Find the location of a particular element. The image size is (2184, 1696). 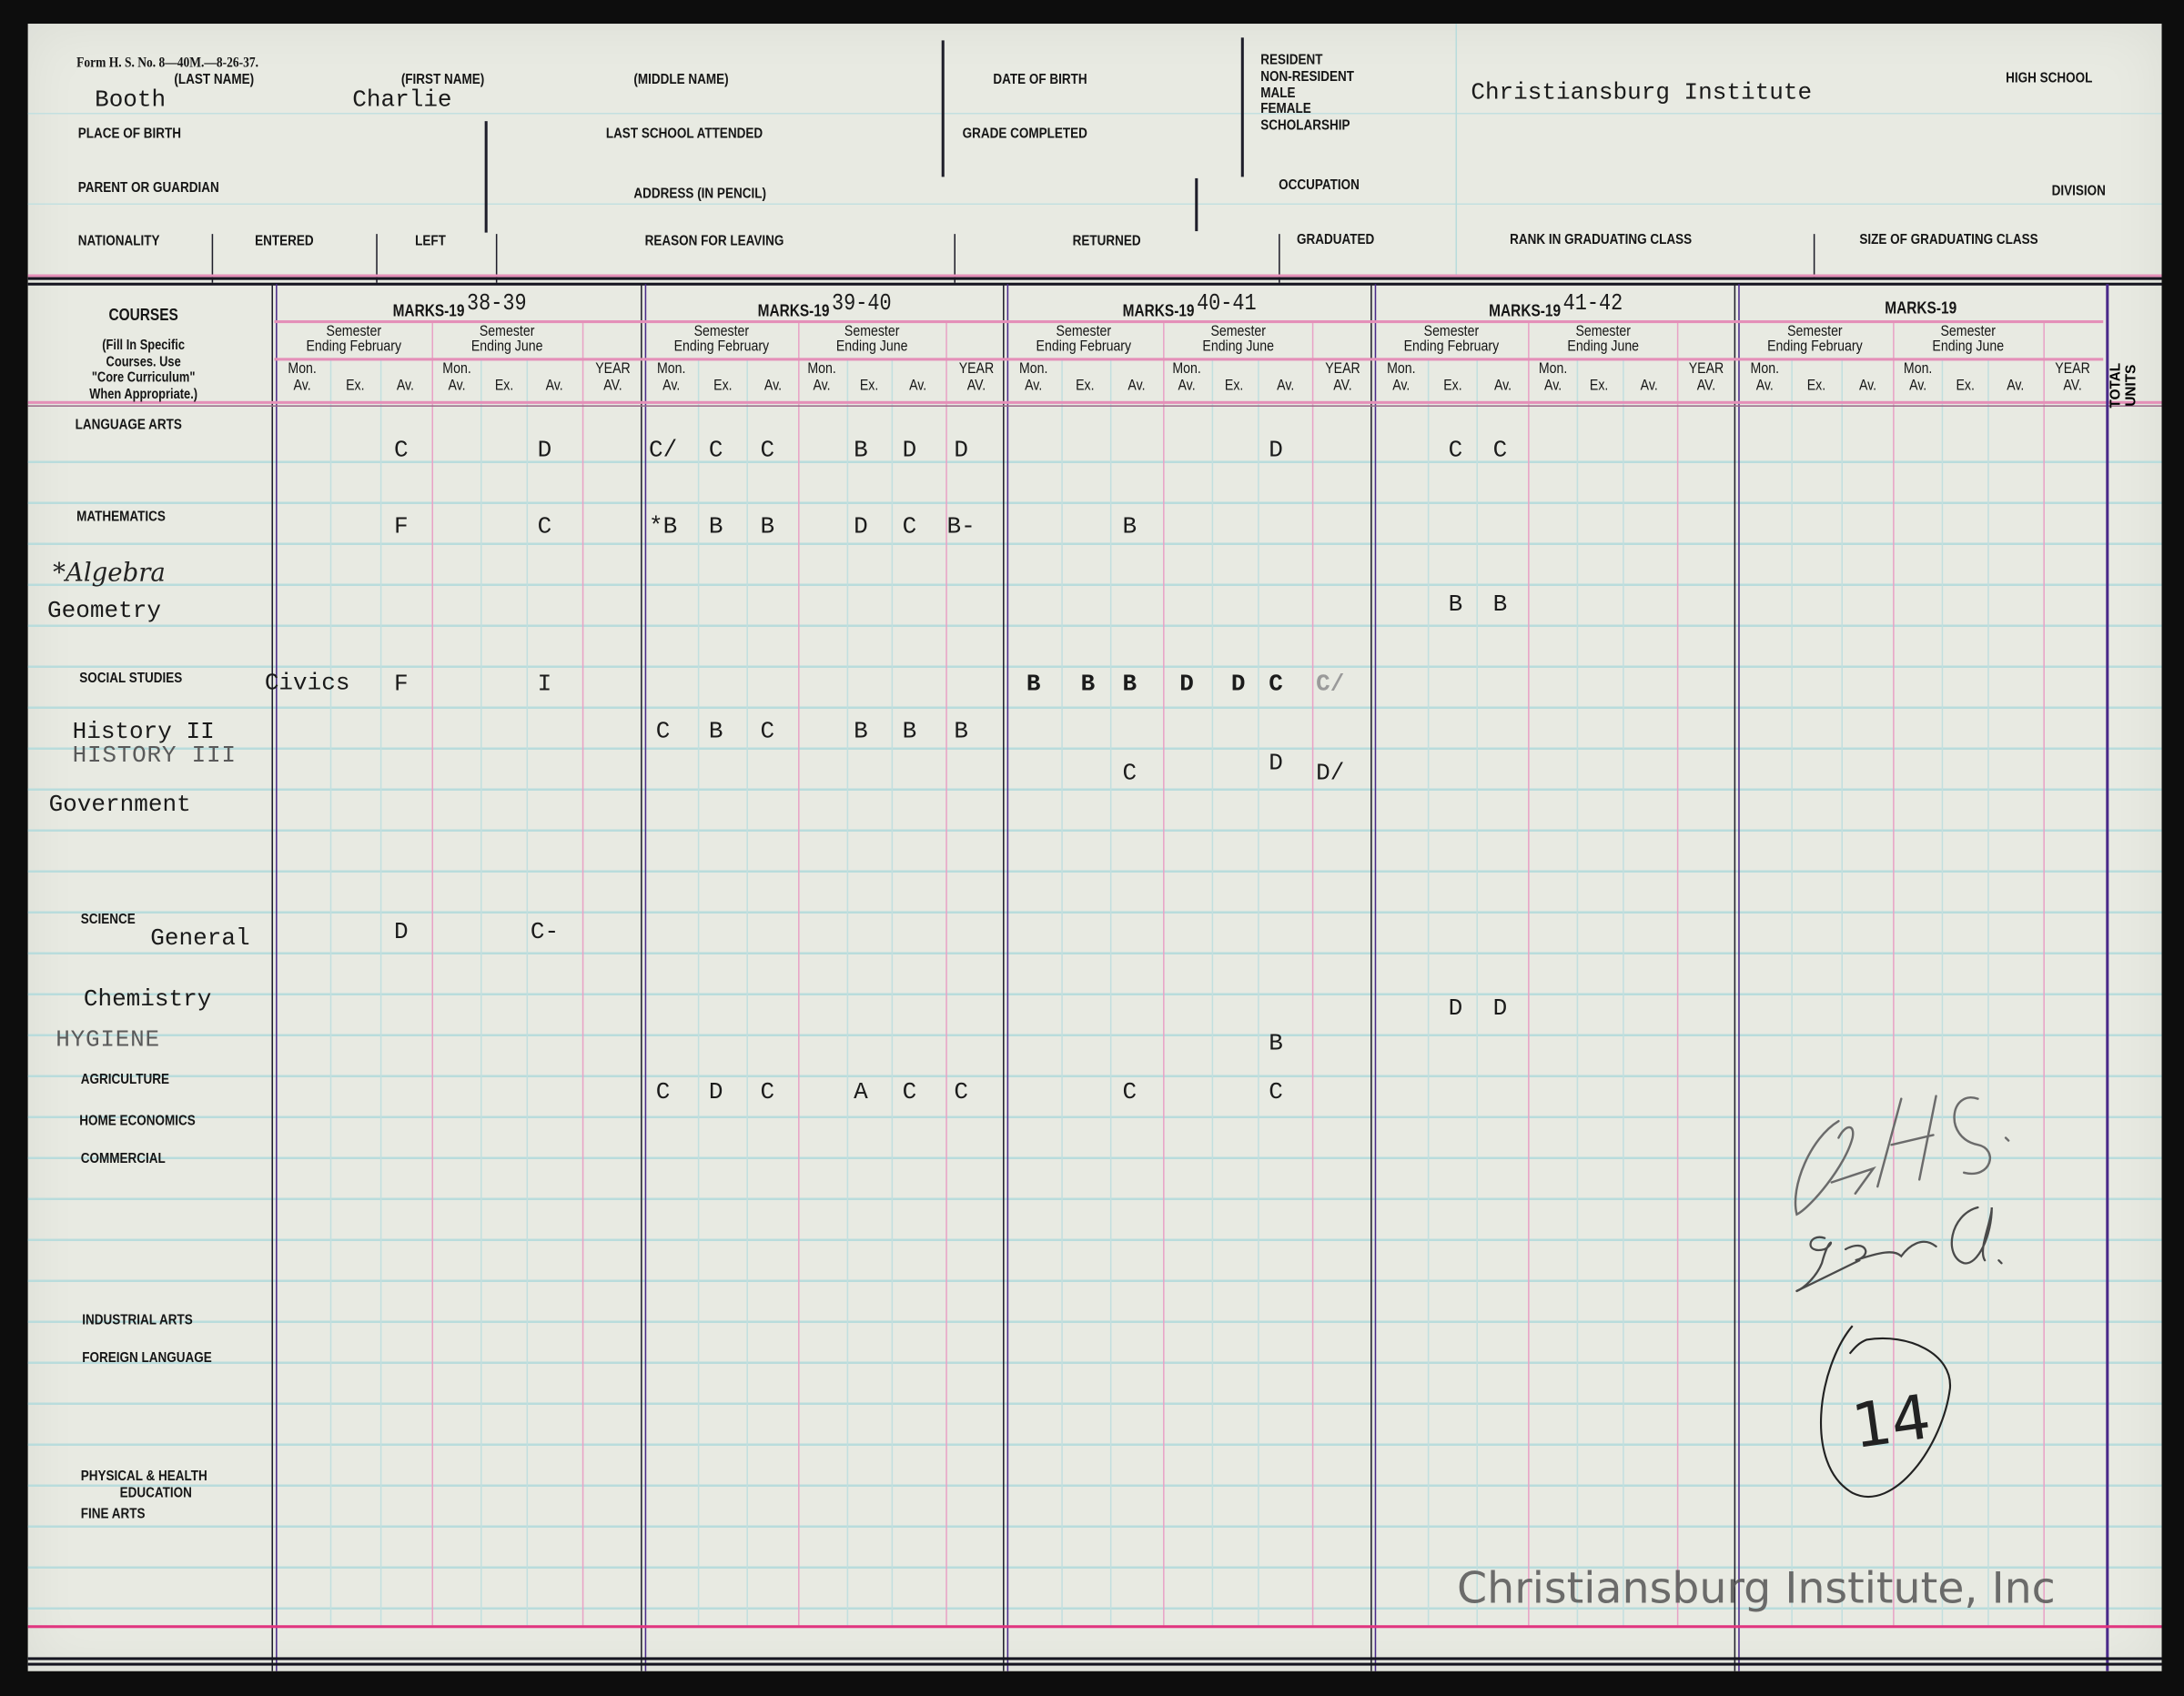

semester-june-header: Semester Ending June is located at coordinates (872, 340).